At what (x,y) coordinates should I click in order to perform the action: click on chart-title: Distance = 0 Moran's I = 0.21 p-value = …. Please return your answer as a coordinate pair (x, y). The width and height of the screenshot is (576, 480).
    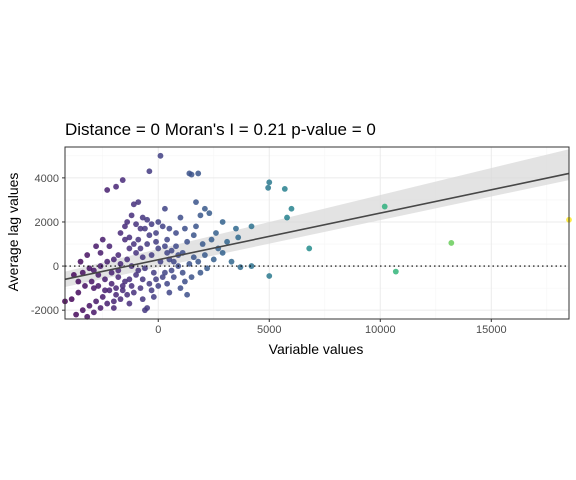
    Looking at the image, I should click on (220, 129).